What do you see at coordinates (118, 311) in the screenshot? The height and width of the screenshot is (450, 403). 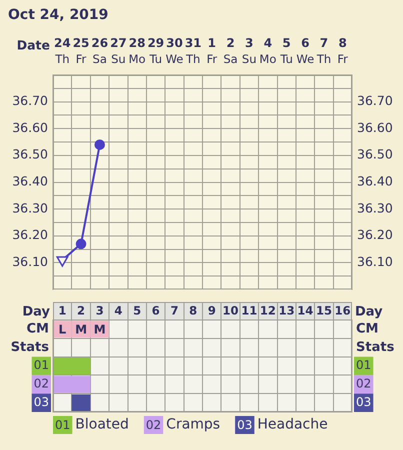 I see `x-tick-label: 4` at bounding box center [118, 311].